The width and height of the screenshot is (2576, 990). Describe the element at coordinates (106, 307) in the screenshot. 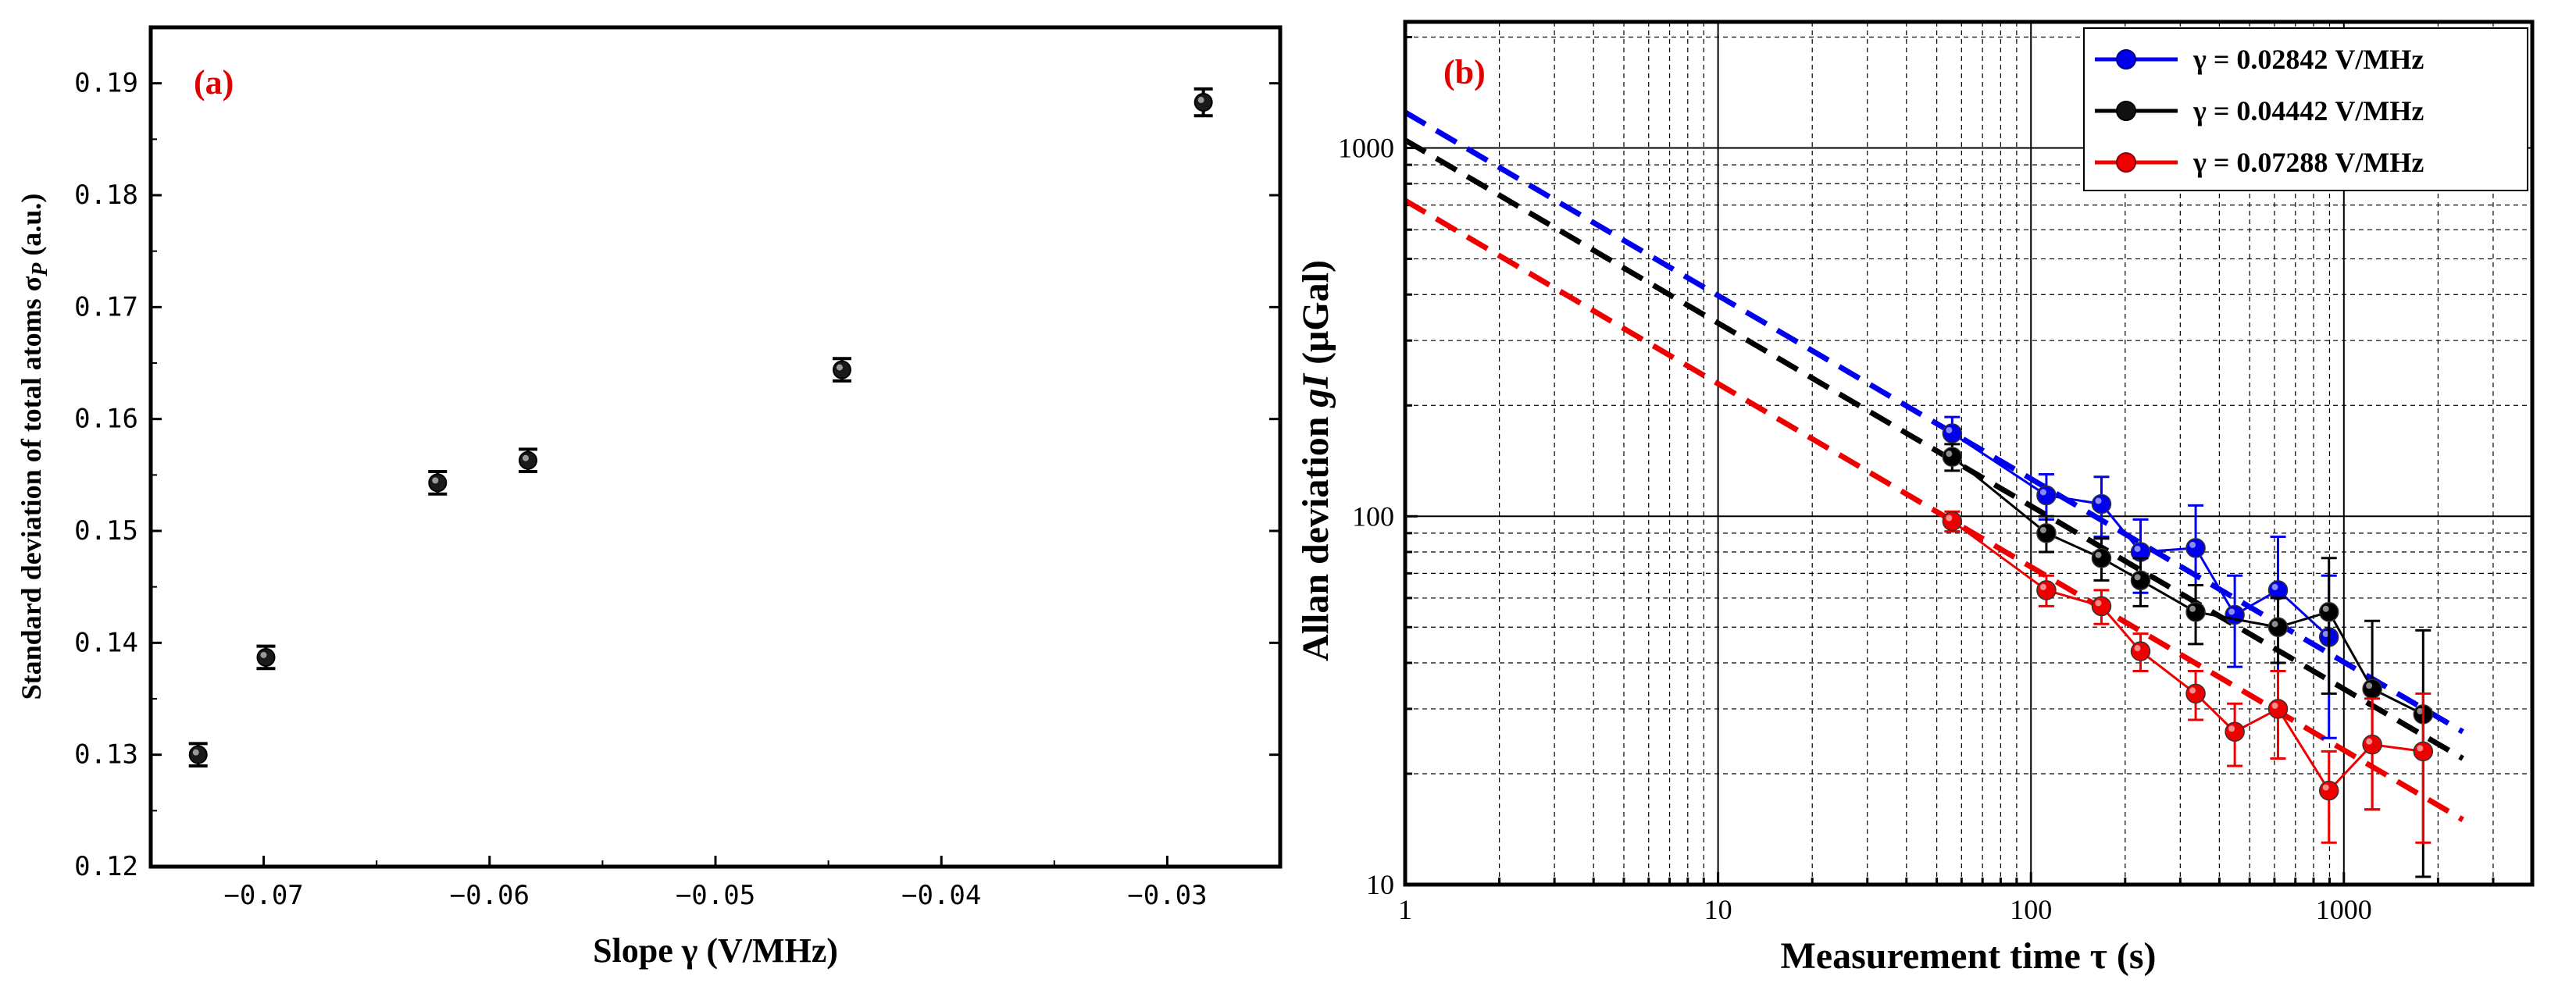

I see `panel-a-y-tick-label: 0.17` at that location.